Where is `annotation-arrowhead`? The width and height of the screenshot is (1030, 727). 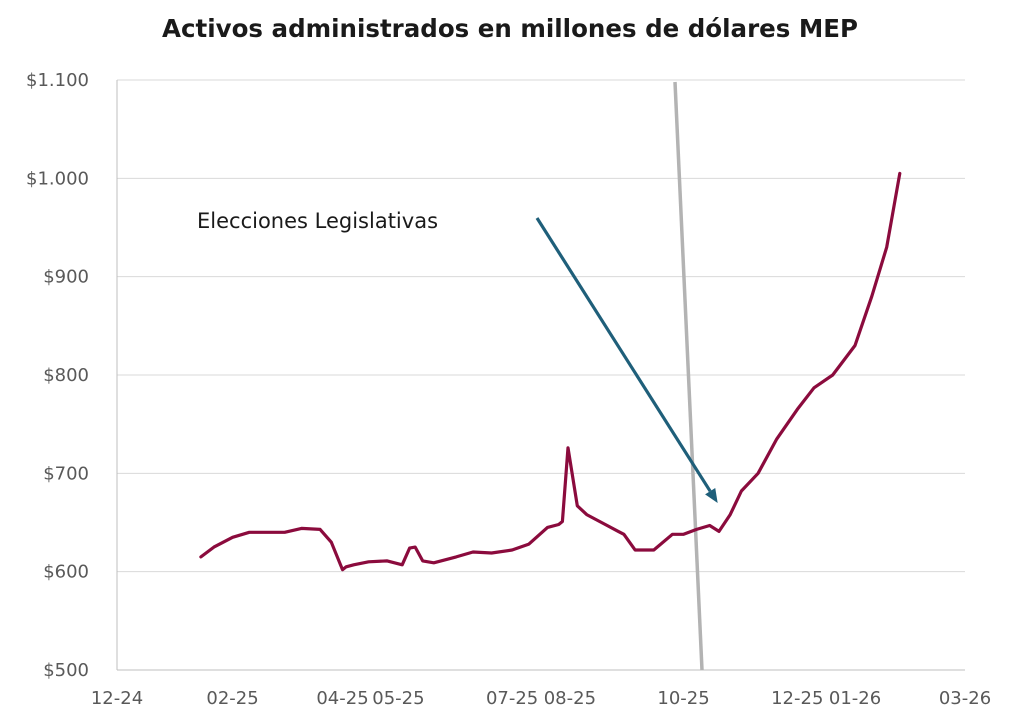
annotation-arrowhead is located at coordinates (711, 495).